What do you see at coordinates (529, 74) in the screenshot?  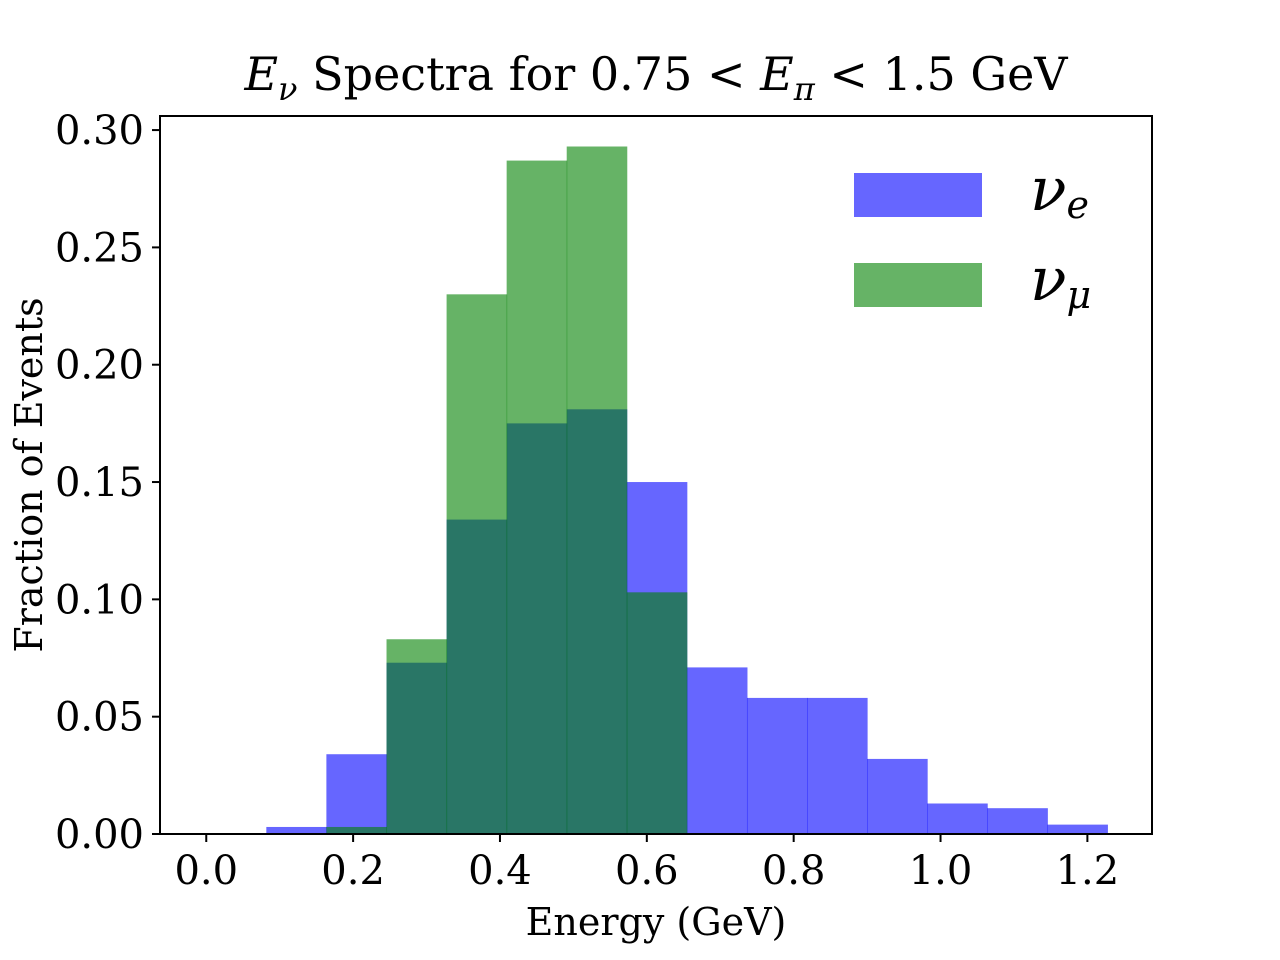 I see `title-middle-text: Spectra for 0.75 <` at bounding box center [529, 74].